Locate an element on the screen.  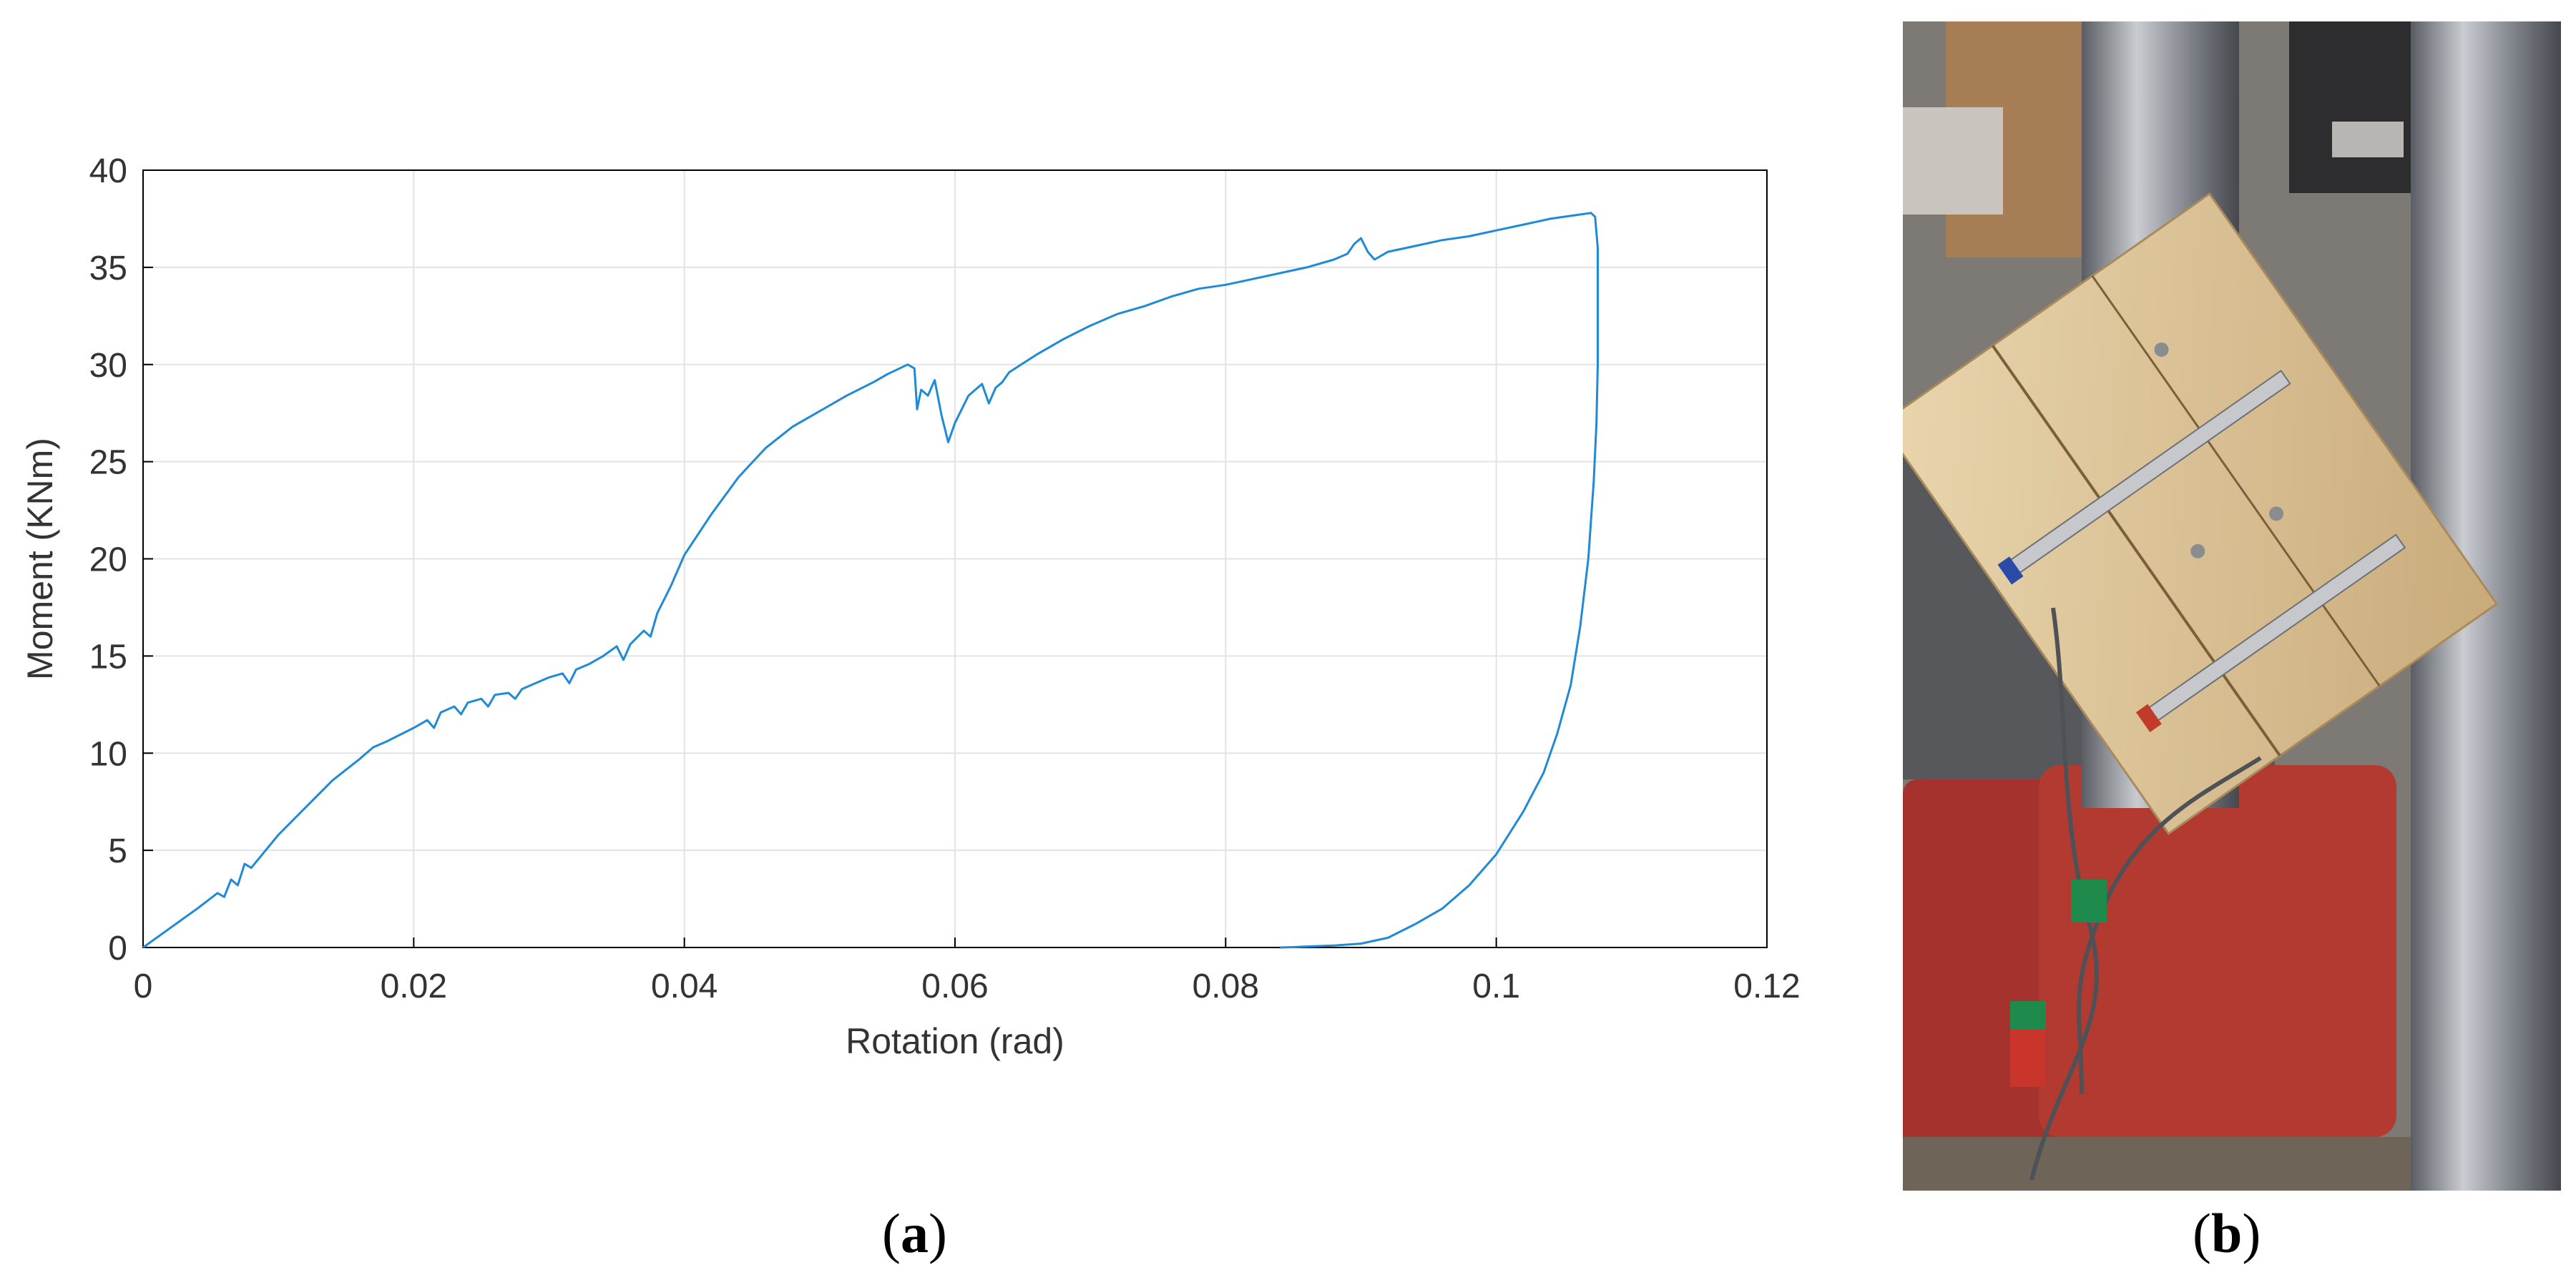
x-tick-label: 0.04 is located at coordinates (684, 986).